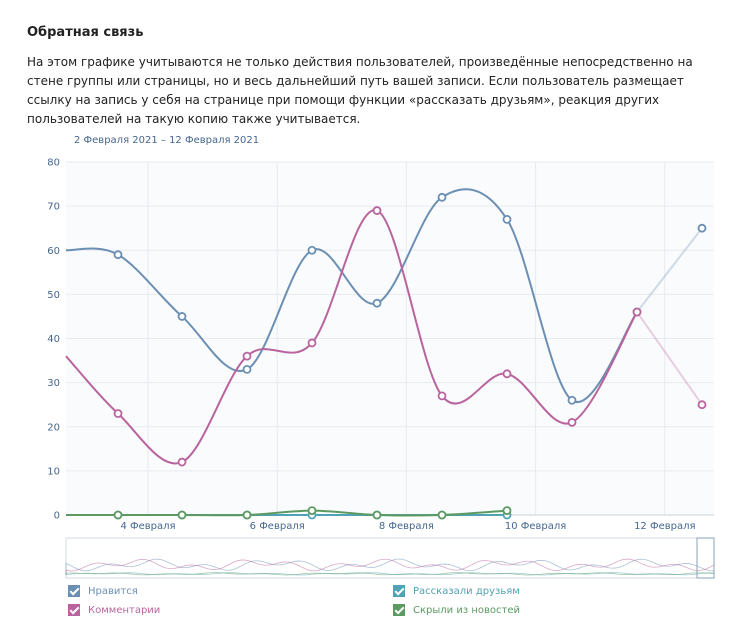  I want to click on y-tick-label: 50, so click(53, 295).